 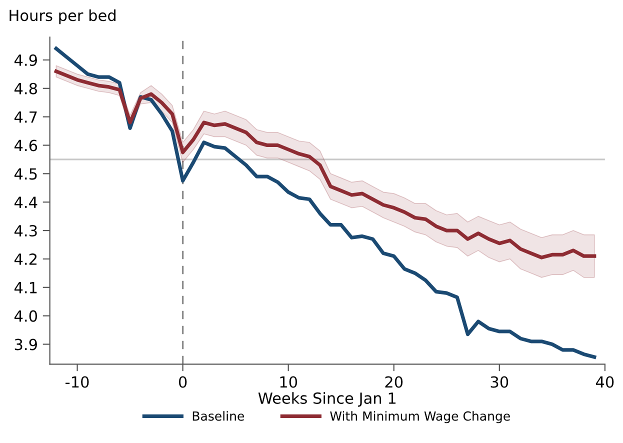 What do you see at coordinates (182, 382) in the screenshot?
I see `x-tick-label: 0` at bounding box center [182, 382].